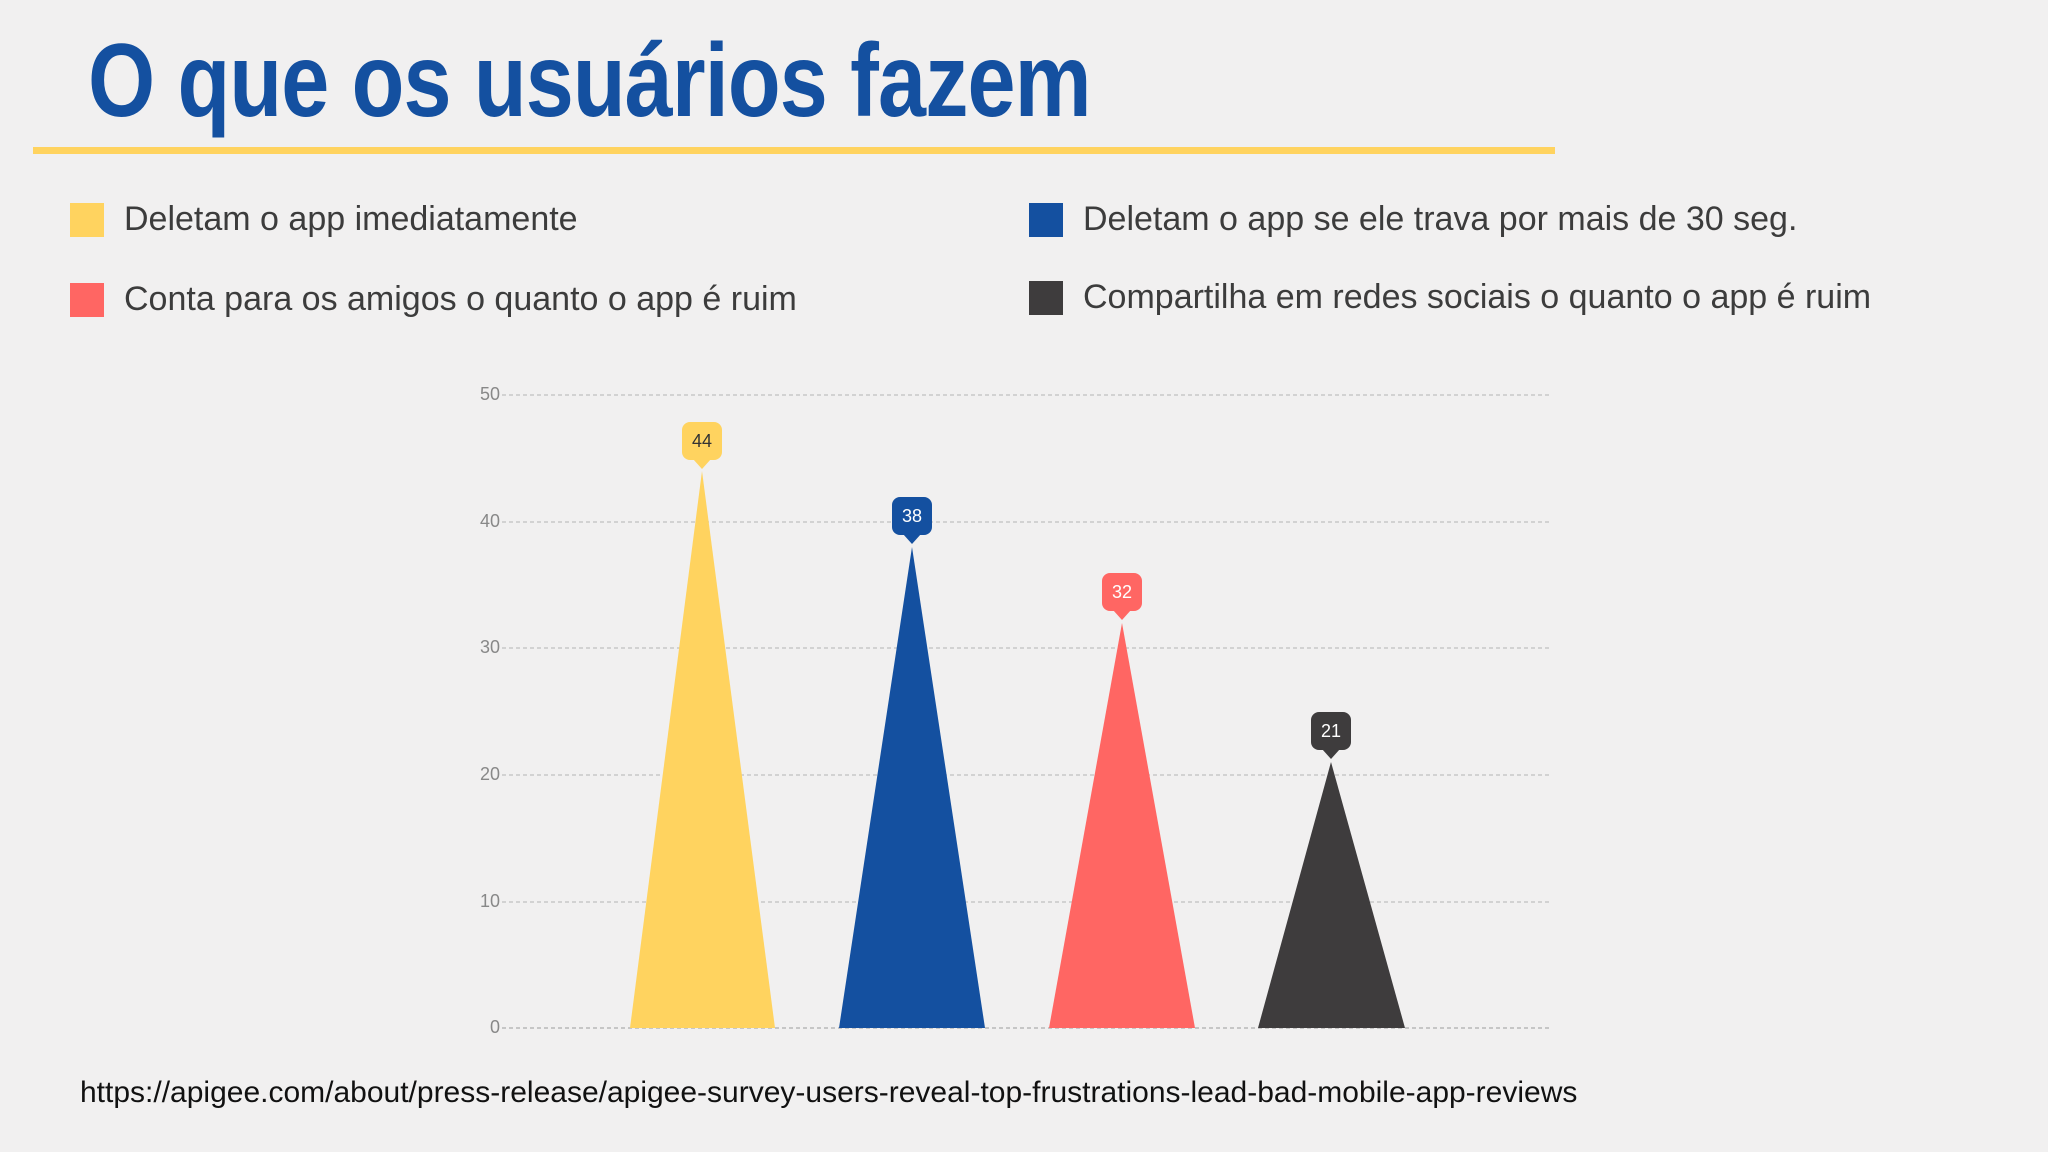  What do you see at coordinates (589, 81) in the screenshot?
I see `slide-title: O que os usuários fazem` at bounding box center [589, 81].